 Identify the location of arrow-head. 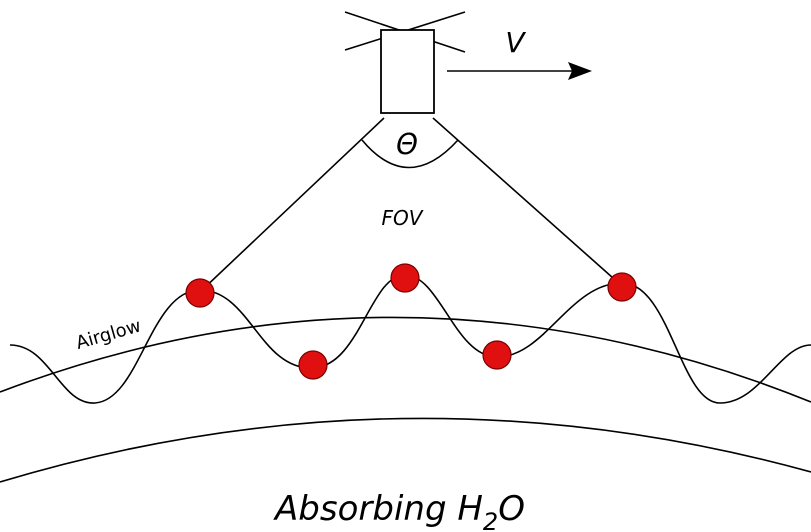
(580, 71).